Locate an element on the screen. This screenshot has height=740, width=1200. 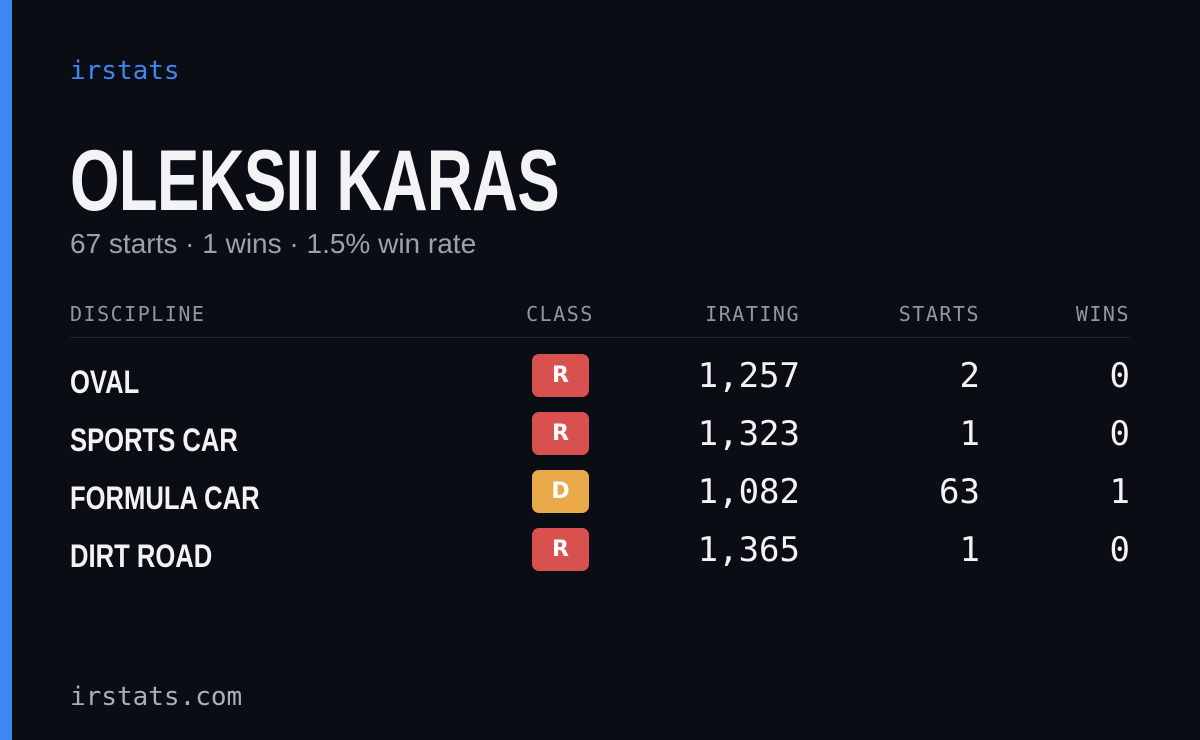
footer: irstats.com is located at coordinates (156, 697).